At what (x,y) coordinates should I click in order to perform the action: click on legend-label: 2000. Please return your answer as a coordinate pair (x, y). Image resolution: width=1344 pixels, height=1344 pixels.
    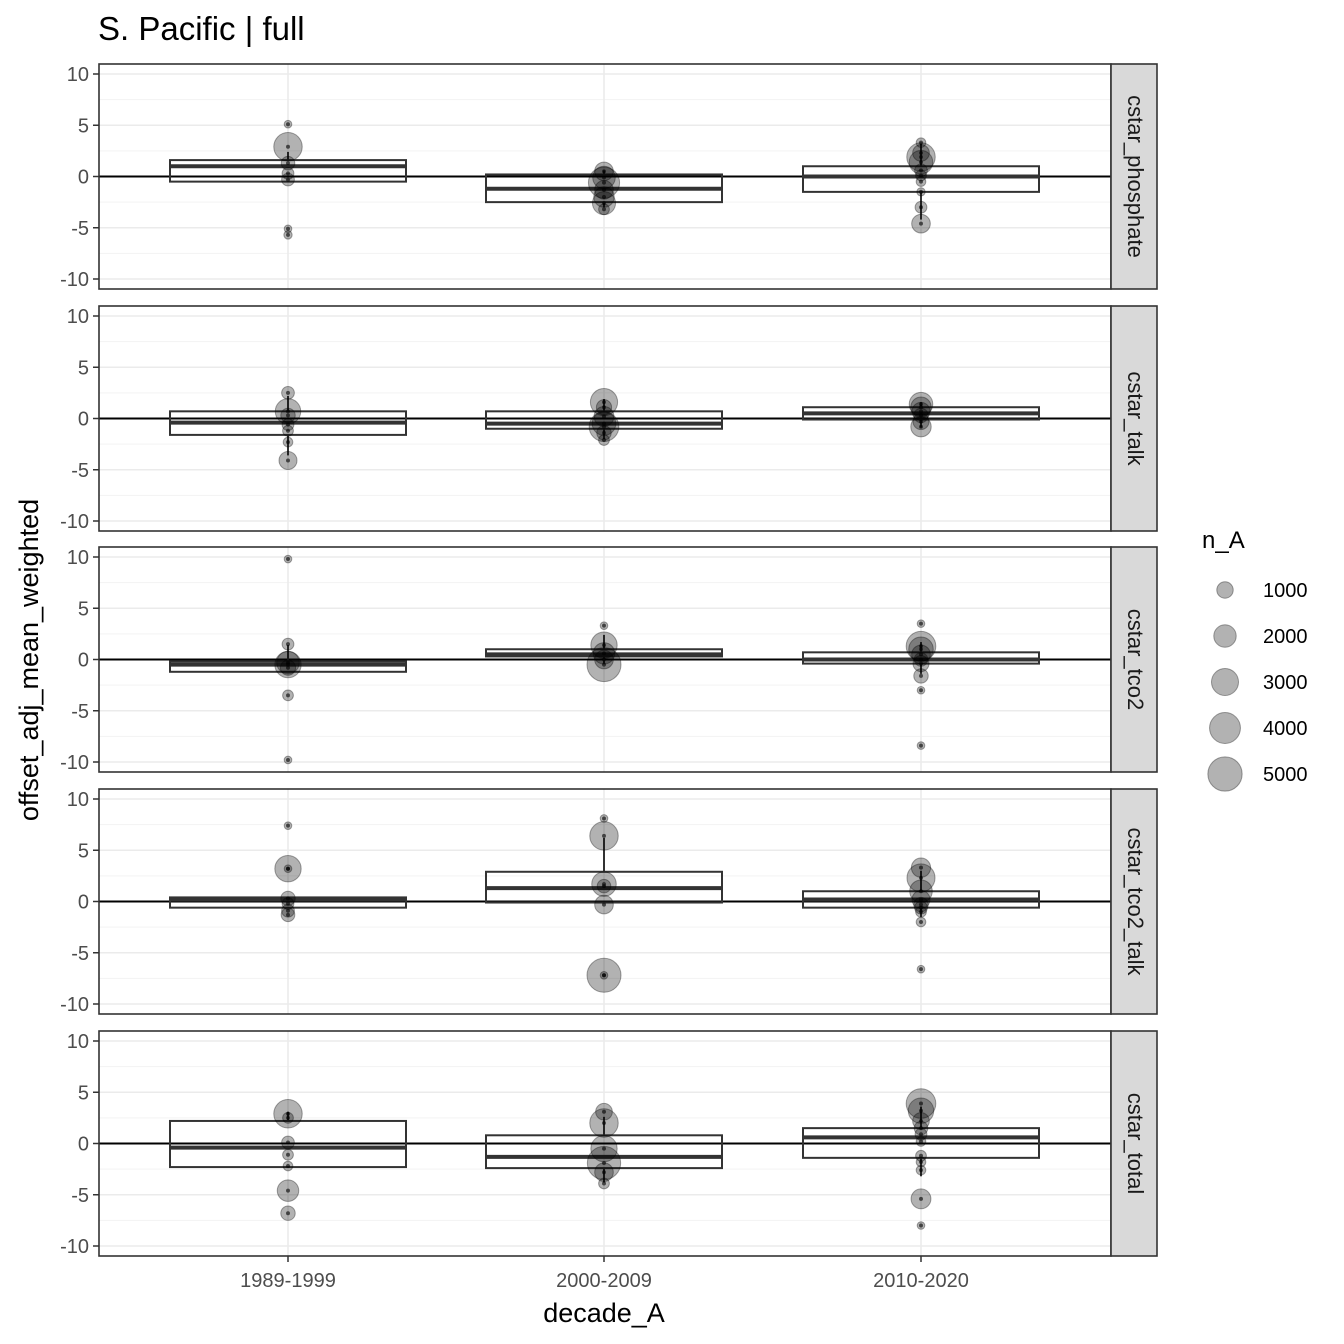
    Looking at the image, I should click on (1285, 637).